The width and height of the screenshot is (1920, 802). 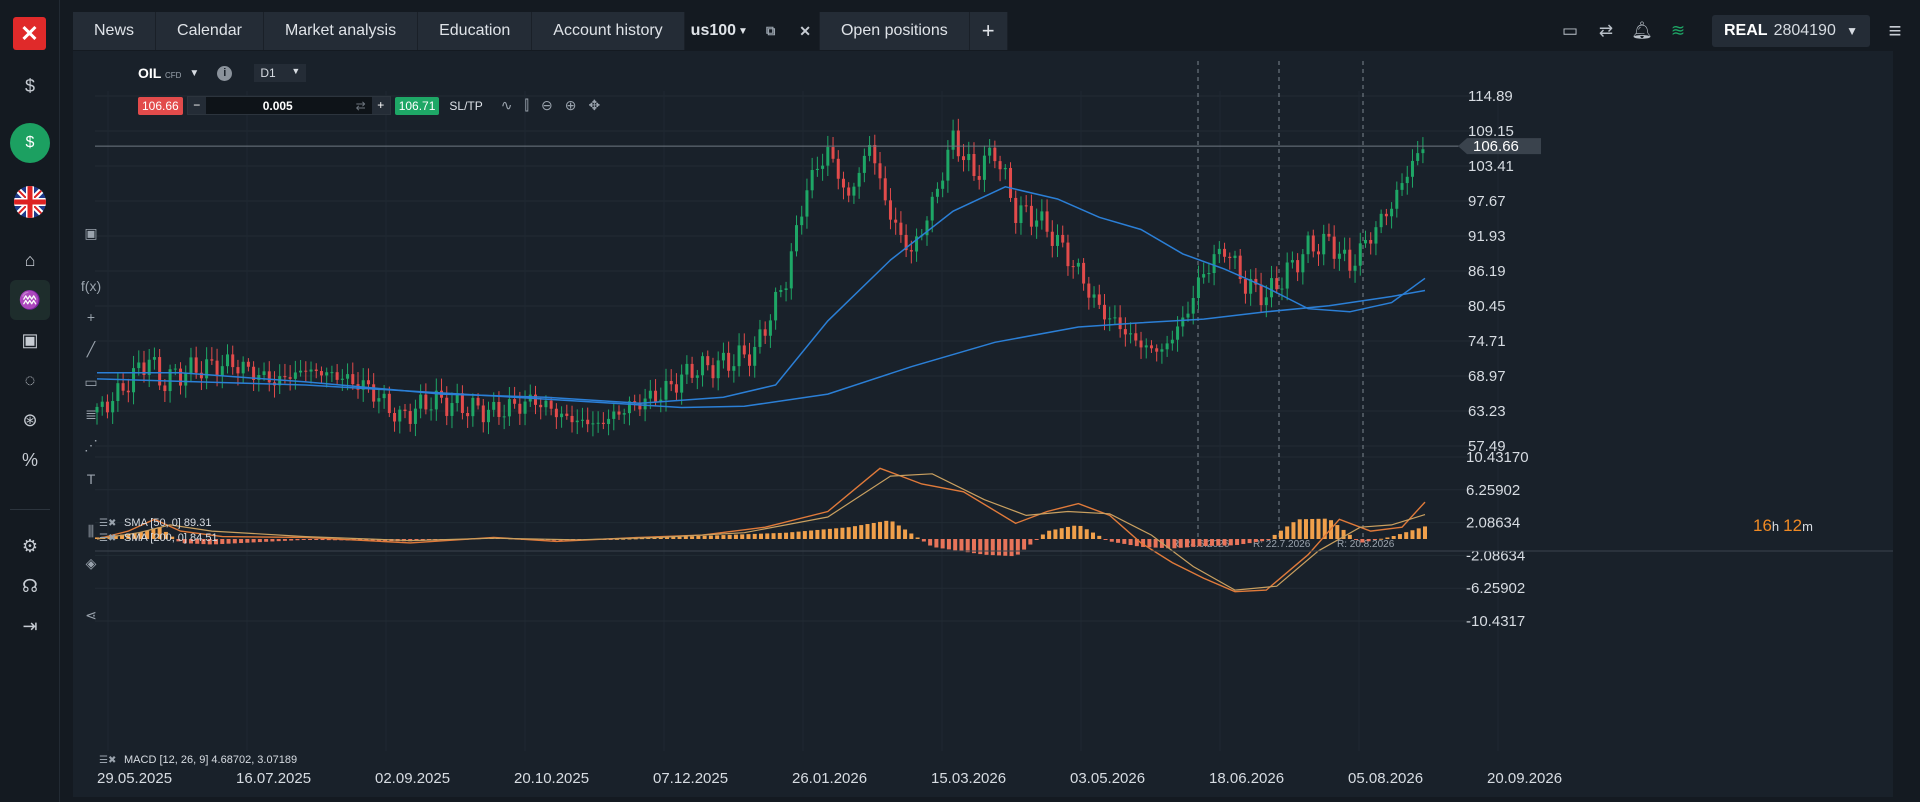 What do you see at coordinates (30, 545) in the screenshot?
I see `gear-icon: ⚙` at bounding box center [30, 545].